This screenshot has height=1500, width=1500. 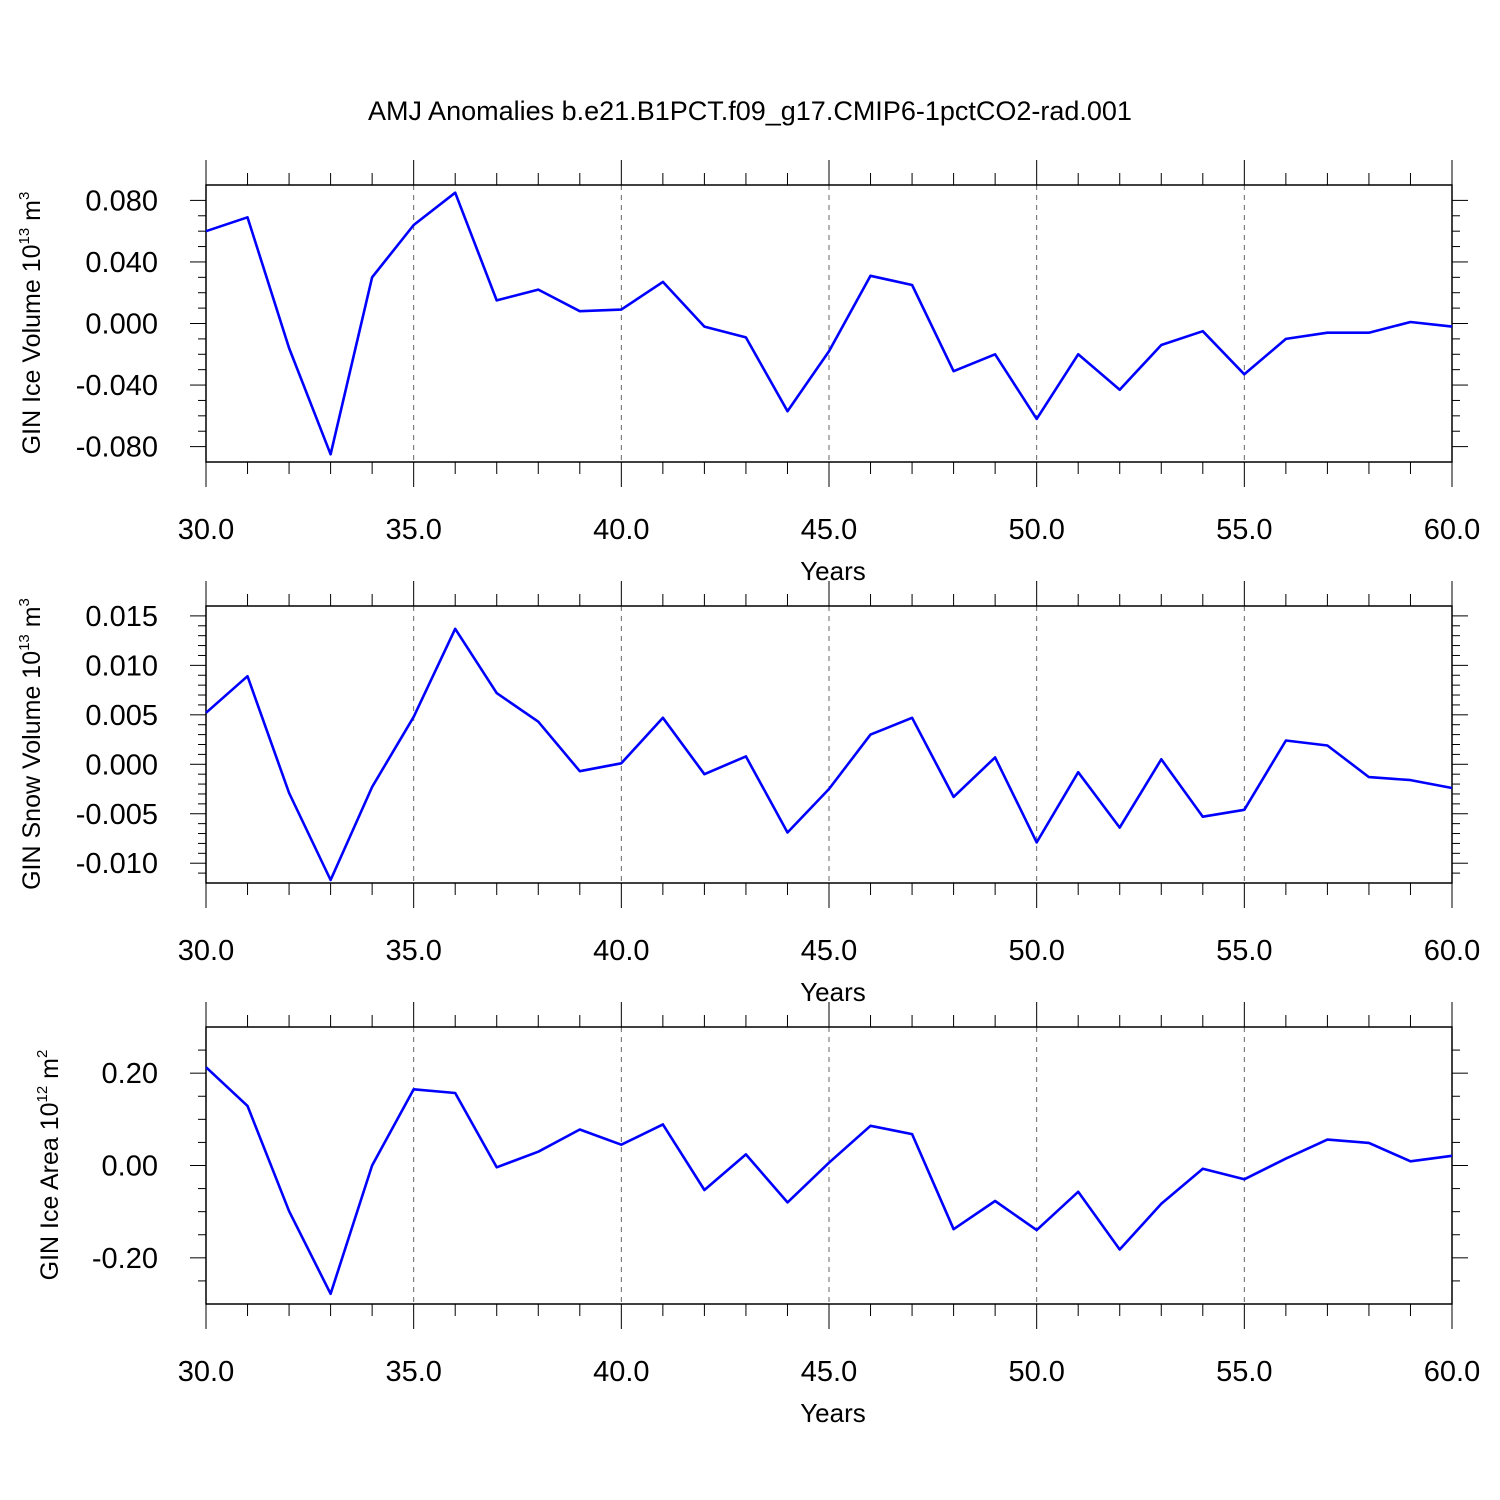 I want to click on y-tick-label: 0.015, so click(x=121, y=617).